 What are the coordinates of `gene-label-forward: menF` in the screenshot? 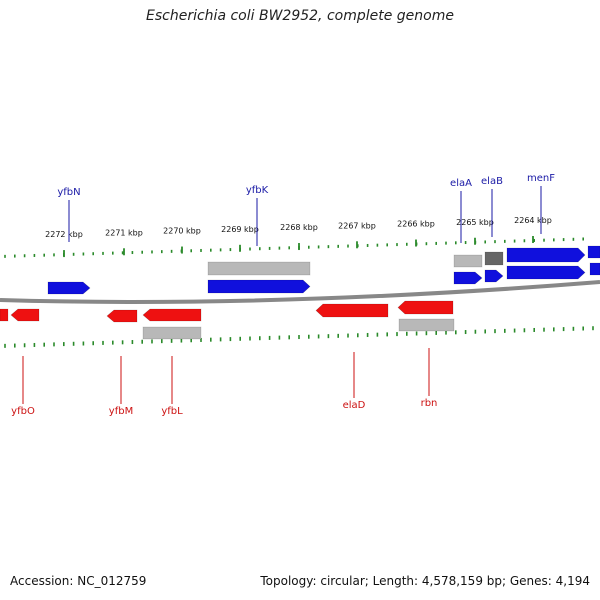 It's located at (541, 178).